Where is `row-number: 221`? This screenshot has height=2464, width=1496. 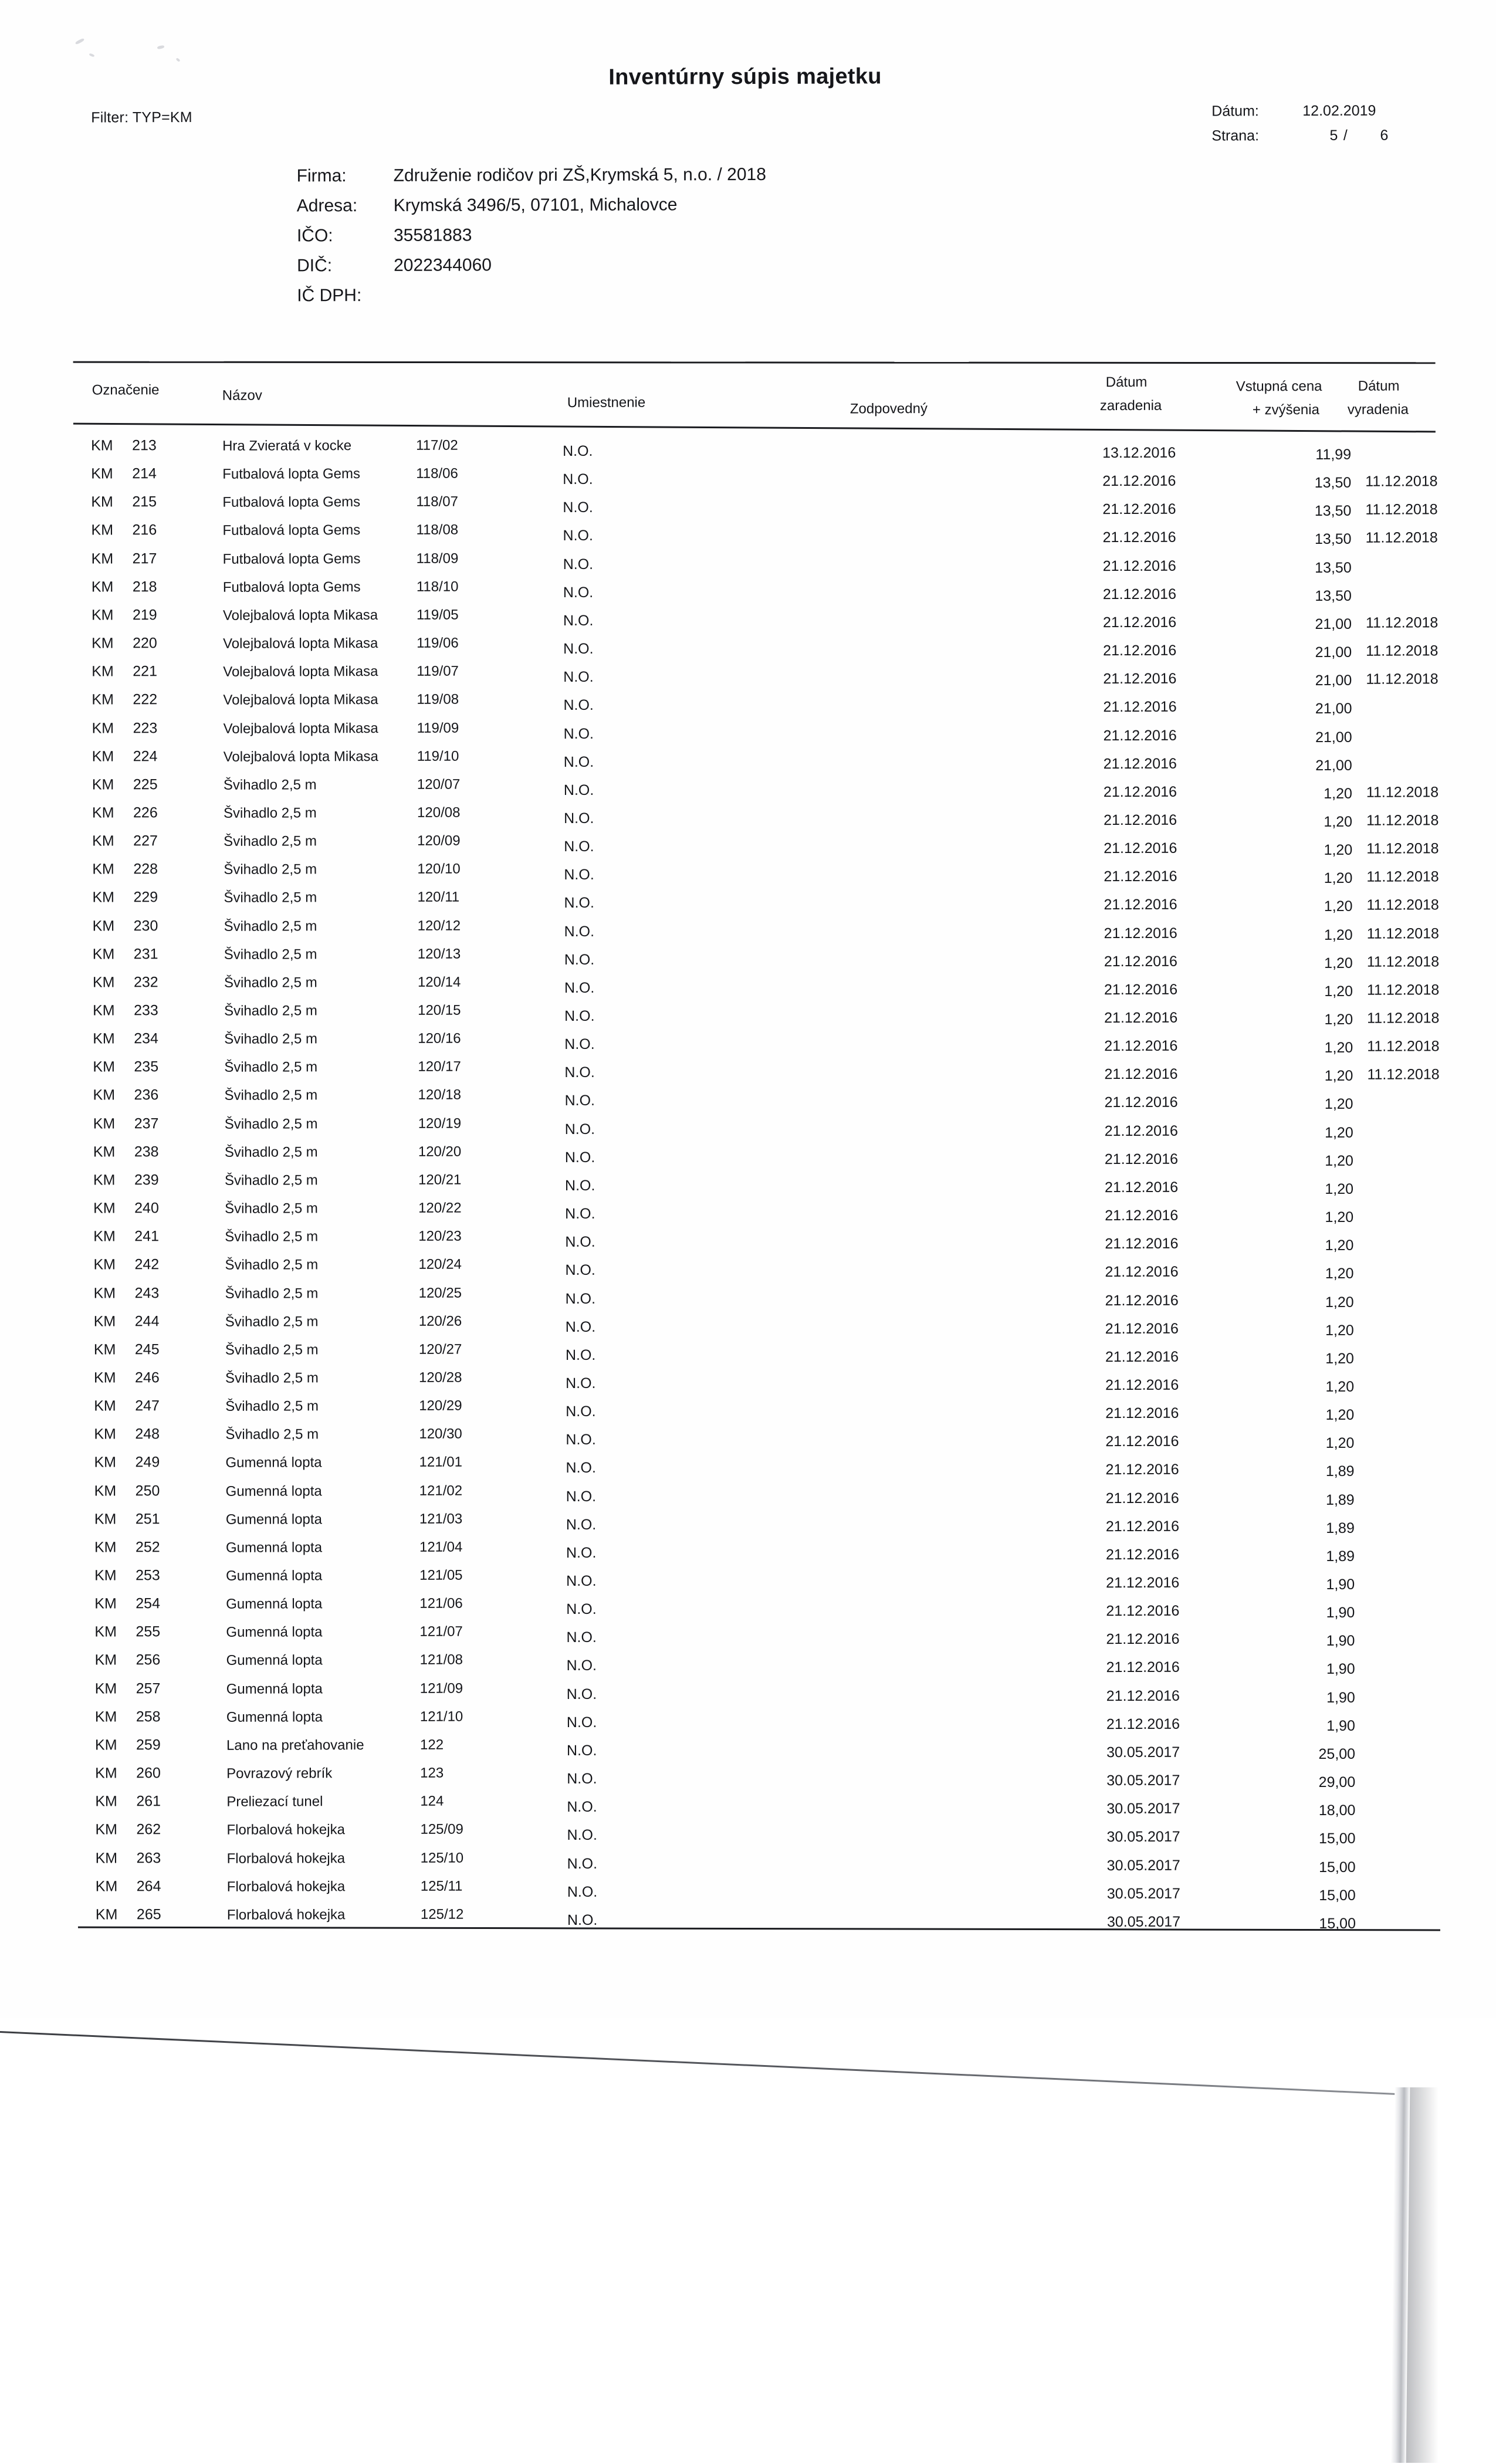
row-number: 221 is located at coordinates (145, 671).